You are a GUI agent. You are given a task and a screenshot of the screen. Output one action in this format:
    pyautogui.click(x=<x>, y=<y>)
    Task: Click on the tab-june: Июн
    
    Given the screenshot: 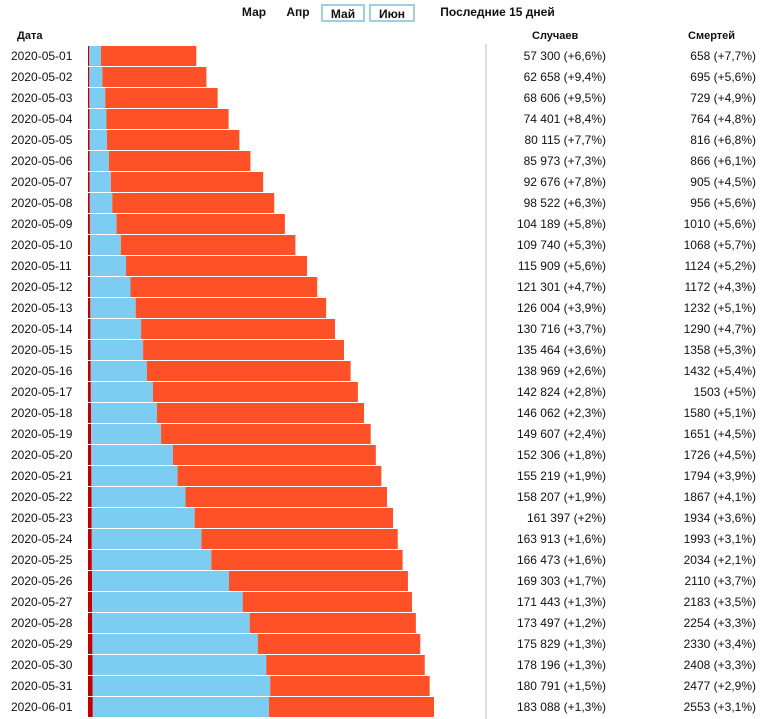 What is the action you would take?
    pyautogui.click(x=392, y=13)
    